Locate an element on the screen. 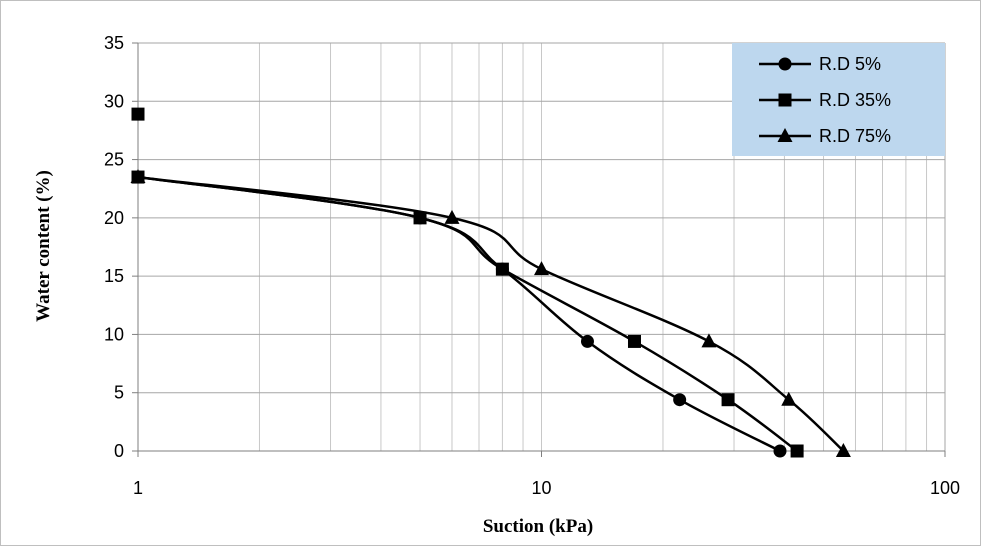 Image resolution: width=981 pixels, height=547 pixels. y-tick-label: 10 is located at coordinates (114, 334).